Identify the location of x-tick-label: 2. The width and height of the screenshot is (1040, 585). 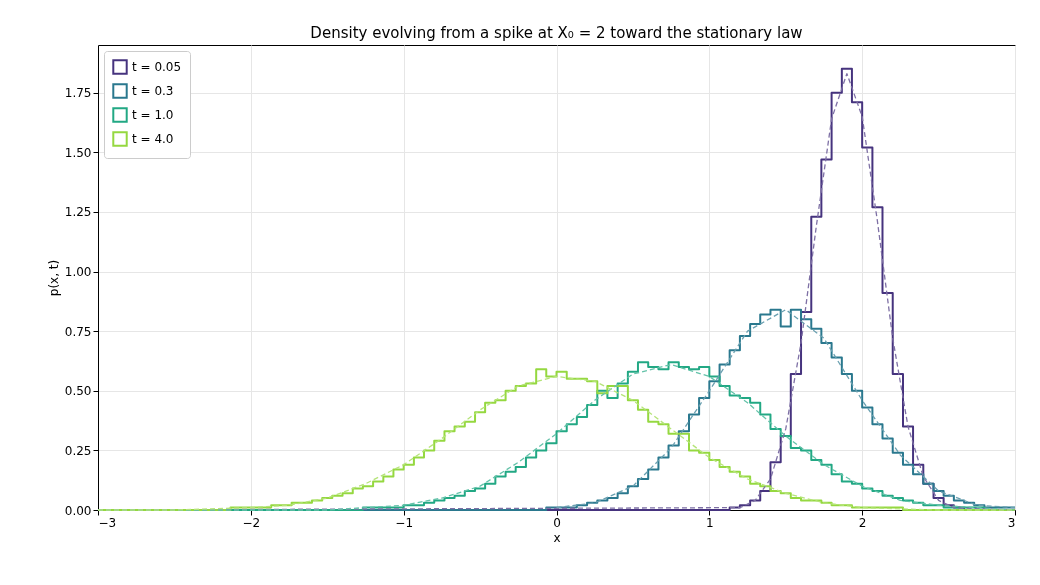
(862, 522).